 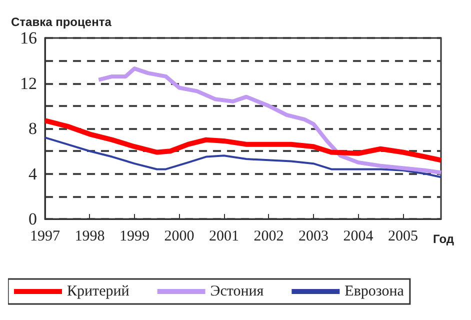 What do you see at coordinates (32, 128) in the screenshot?
I see `y-tick-label: 8` at bounding box center [32, 128].